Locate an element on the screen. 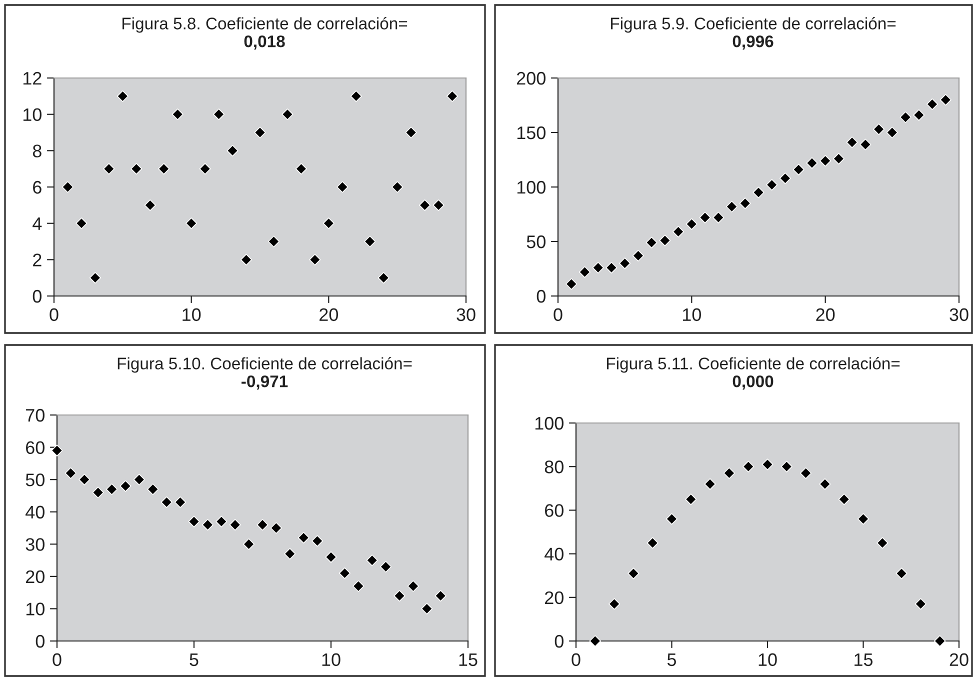 Image resolution: width=976 pixels, height=680 pixels. chart-subtitle: -0,971 is located at coordinates (265, 382).